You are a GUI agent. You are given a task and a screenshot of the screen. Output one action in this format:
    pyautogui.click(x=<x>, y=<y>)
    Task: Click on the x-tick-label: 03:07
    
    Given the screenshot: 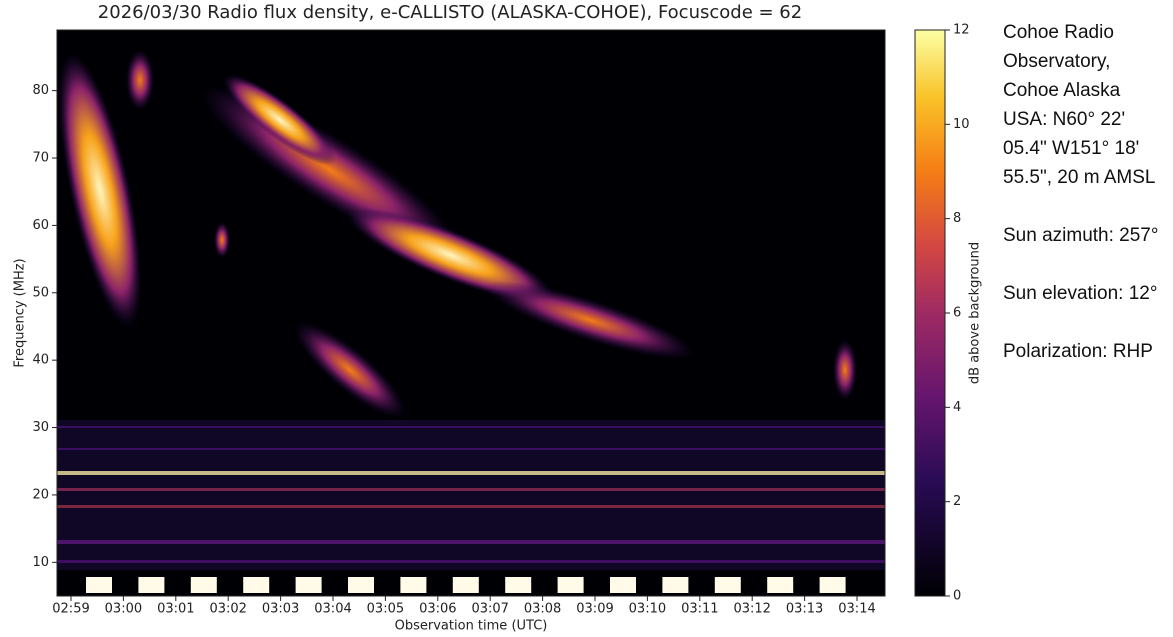 What is the action you would take?
    pyautogui.click(x=489, y=609)
    